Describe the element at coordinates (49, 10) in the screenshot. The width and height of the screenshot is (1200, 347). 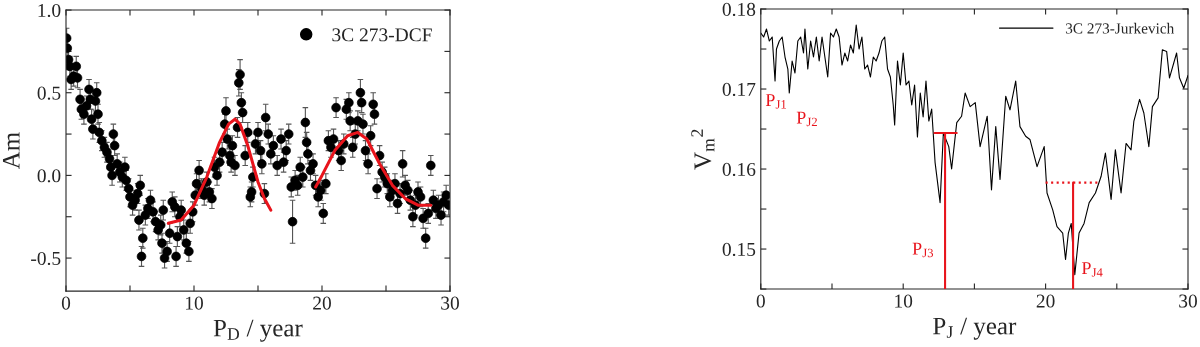
I see `y-tick-label: 1.0` at that location.